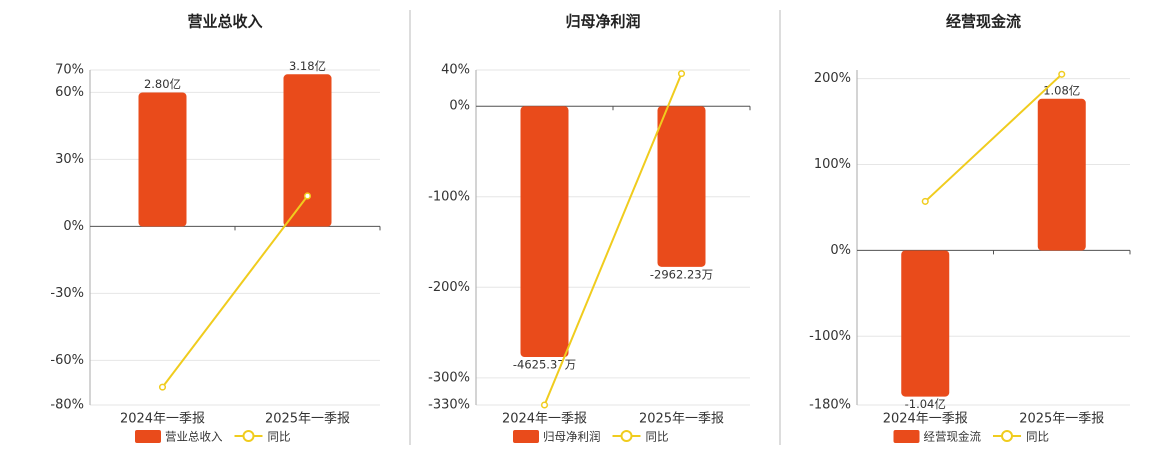 This screenshot has height=450, width=1160. What do you see at coordinates (449, 287) in the screenshot?
I see `y-tick-label: -200%` at bounding box center [449, 287].